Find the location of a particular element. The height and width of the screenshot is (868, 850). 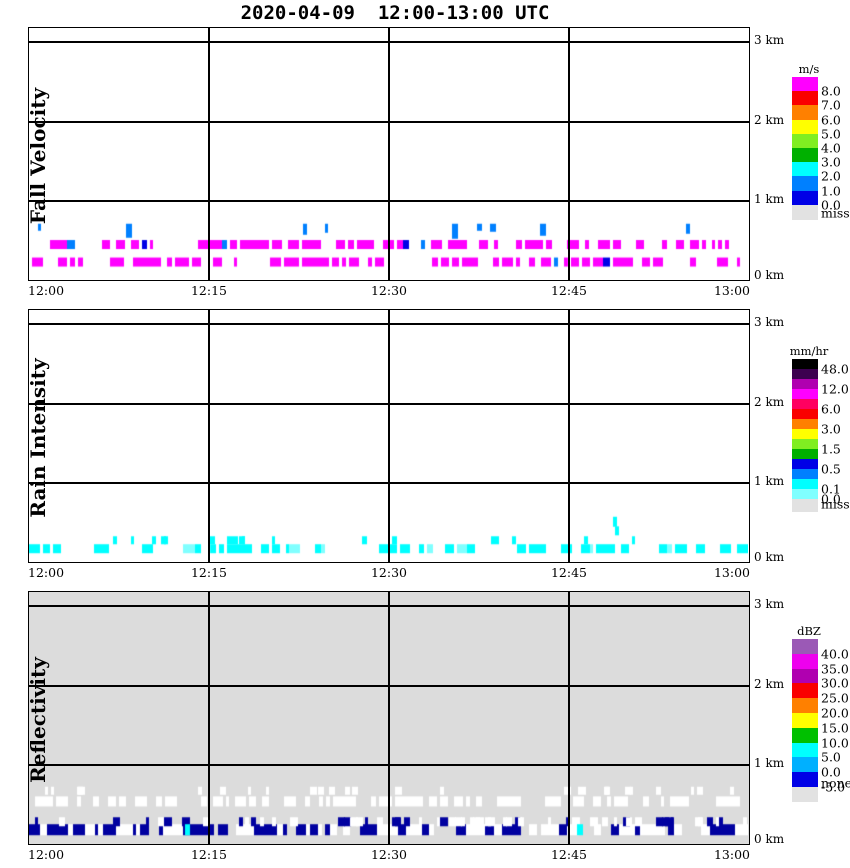

colorbar-missing-label-fall-velocity: miss is located at coordinates (835, 213).